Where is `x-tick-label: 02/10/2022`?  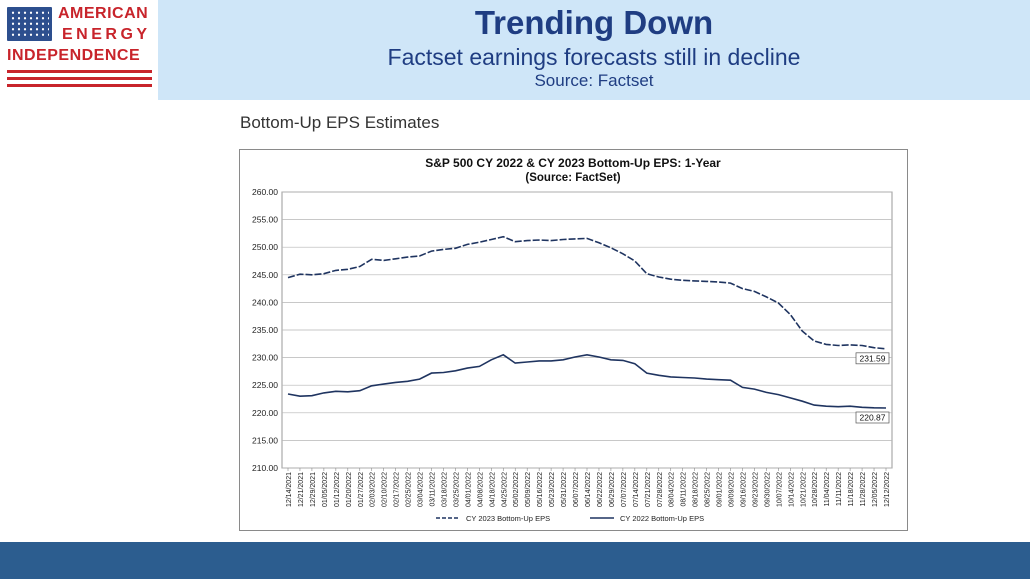 x-tick-label: 02/10/2022 is located at coordinates (385, 489).